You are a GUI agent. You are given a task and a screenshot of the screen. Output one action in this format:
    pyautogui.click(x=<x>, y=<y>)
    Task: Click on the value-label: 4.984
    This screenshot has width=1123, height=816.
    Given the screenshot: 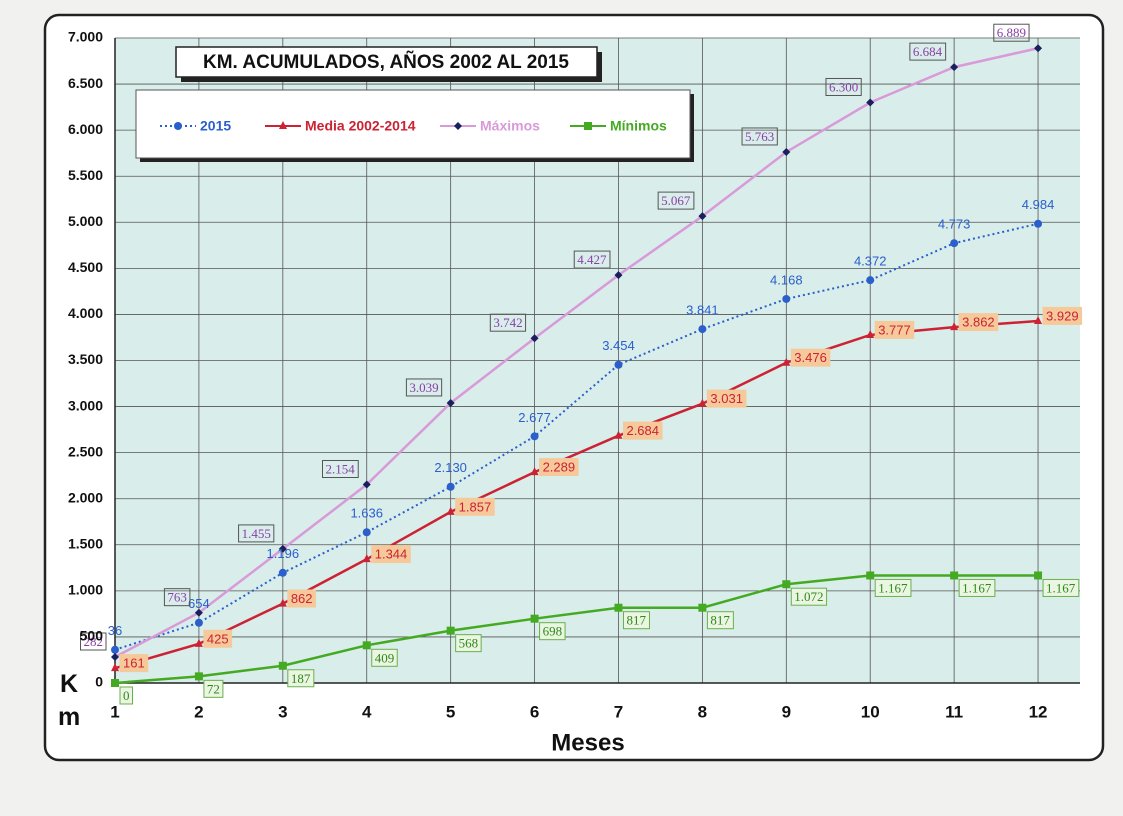 What is the action you would take?
    pyautogui.click(x=1038, y=204)
    